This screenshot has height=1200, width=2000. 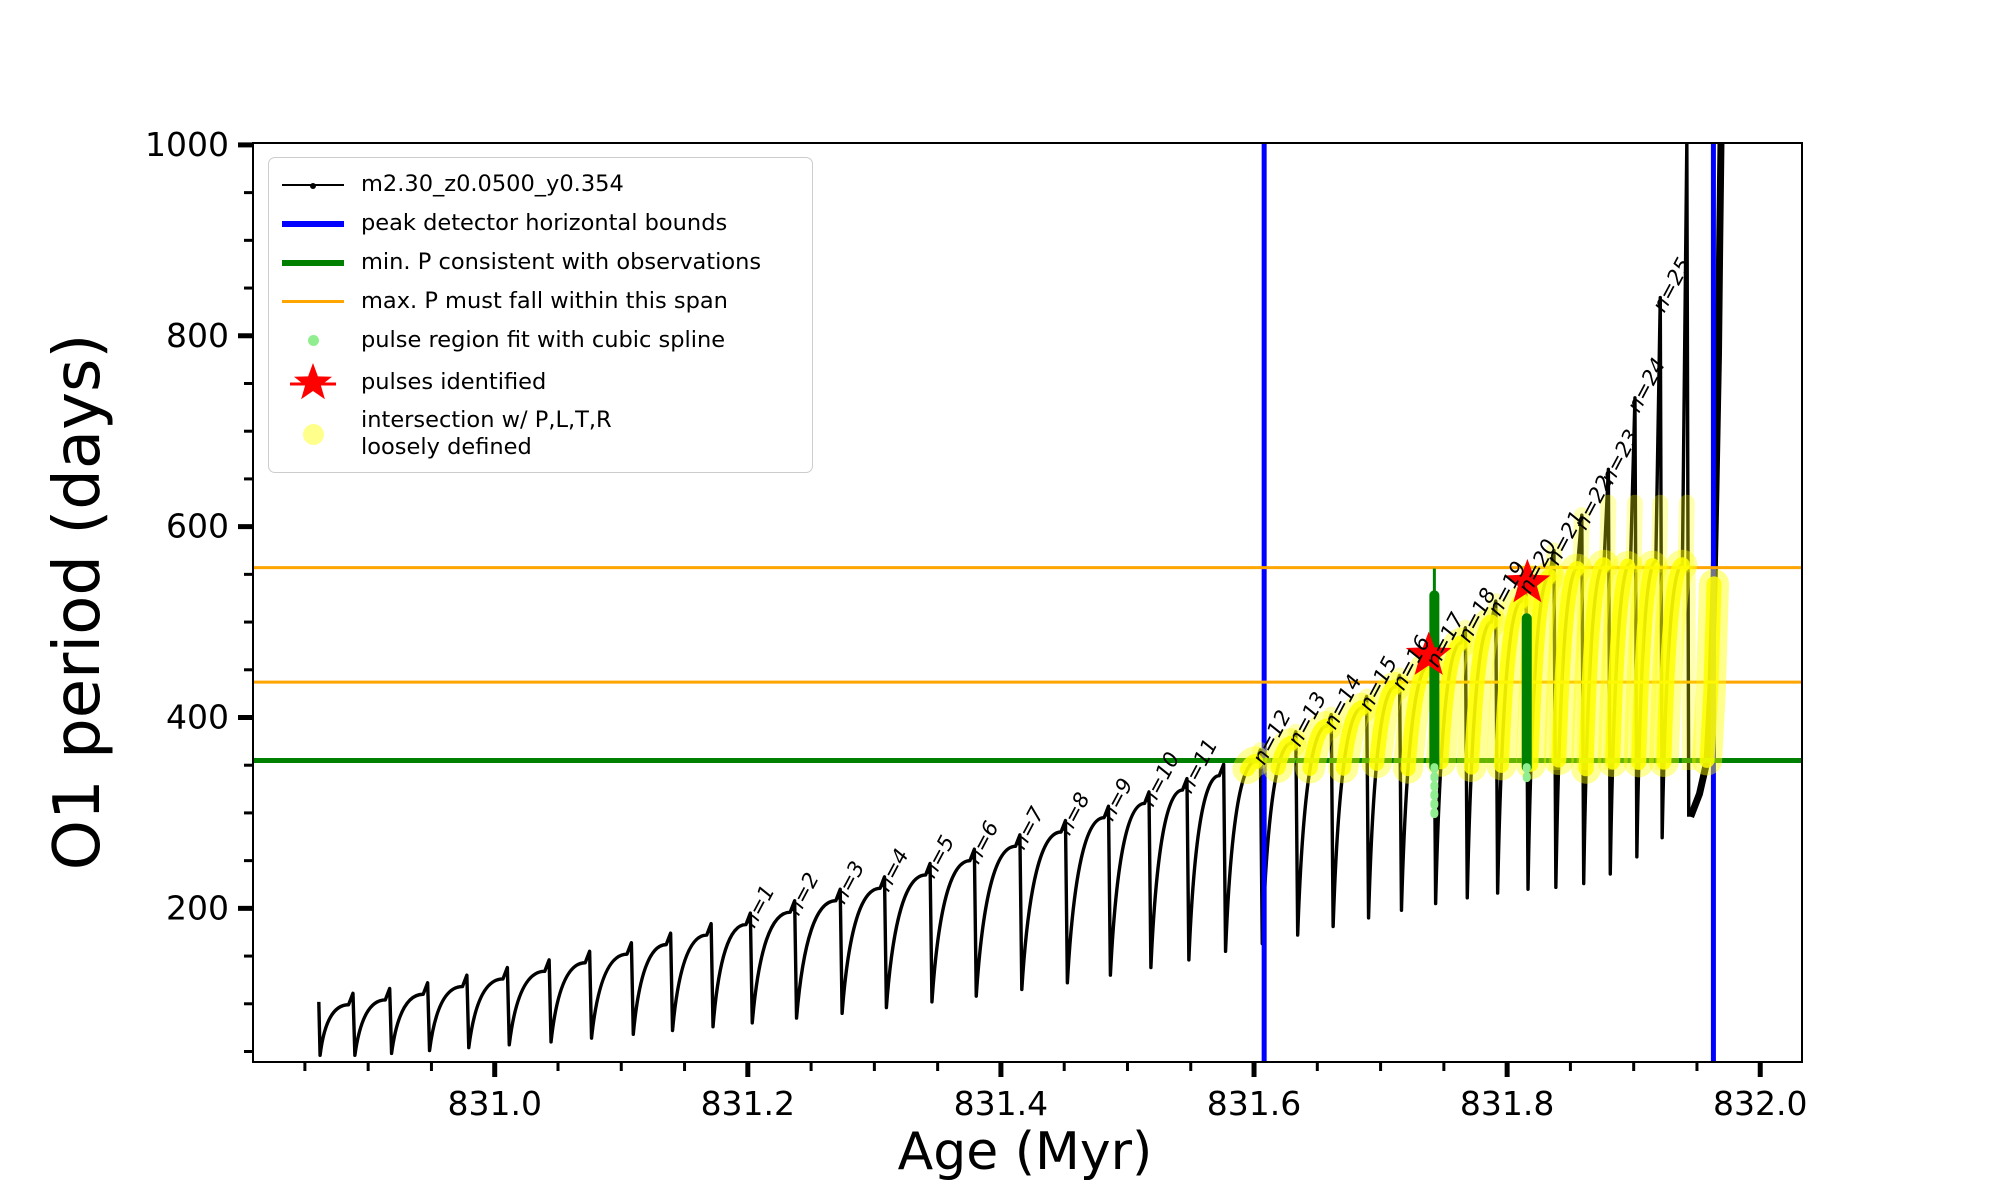 What do you see at coordinates (313, 434) in the screenshot?
I see `yellow-dot-icon` at bounding box center [313, 434].